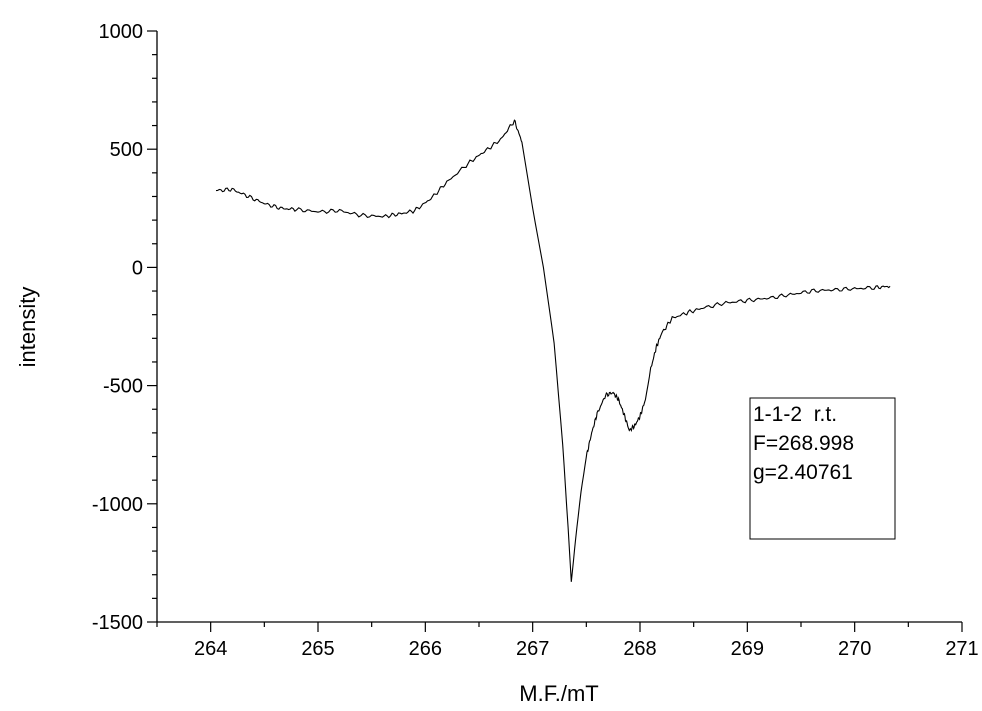  Describe the element at coordinates (317, 649) in the screenshot. I see `x-tick-label: 265` at that location.